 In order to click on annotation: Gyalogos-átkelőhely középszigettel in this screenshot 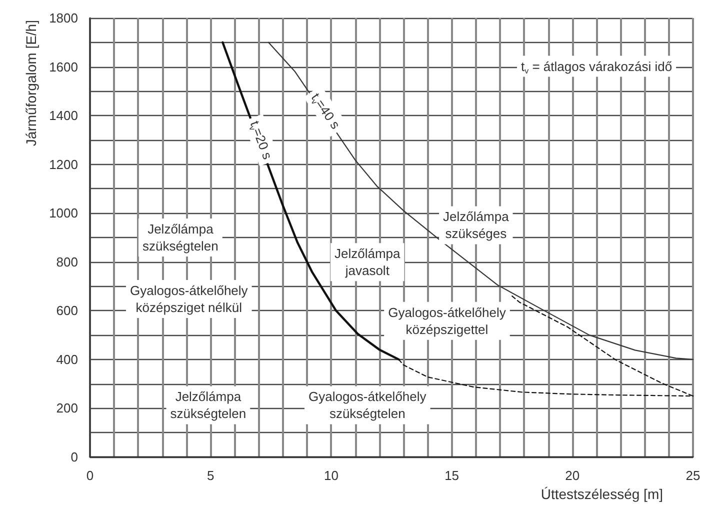, I will do `click(447, 320)`.